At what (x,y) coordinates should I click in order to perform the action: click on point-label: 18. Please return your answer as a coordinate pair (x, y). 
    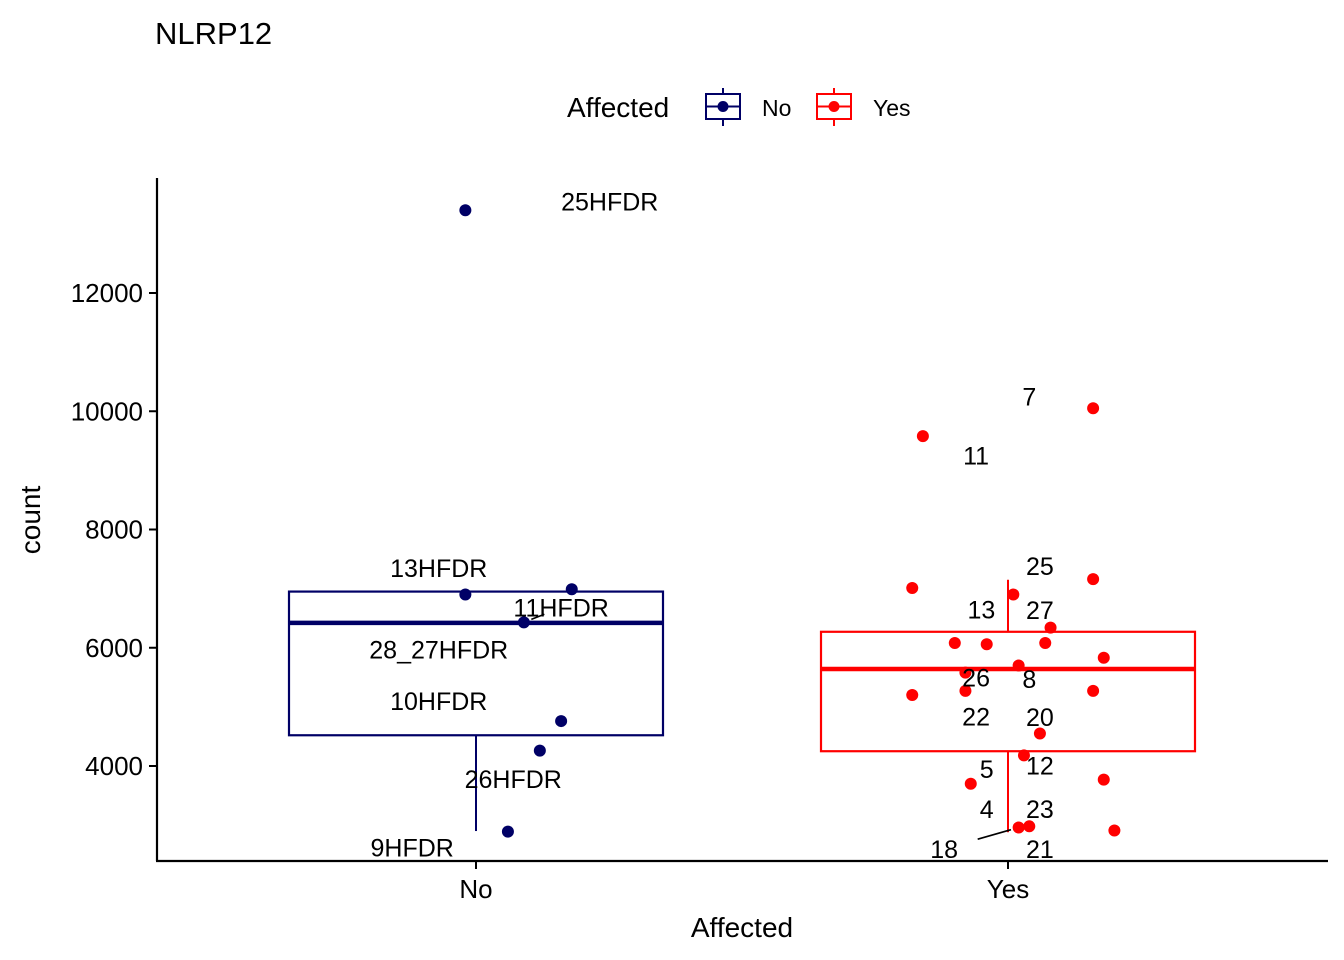
    Looking at the image, I should click on (944, 850).